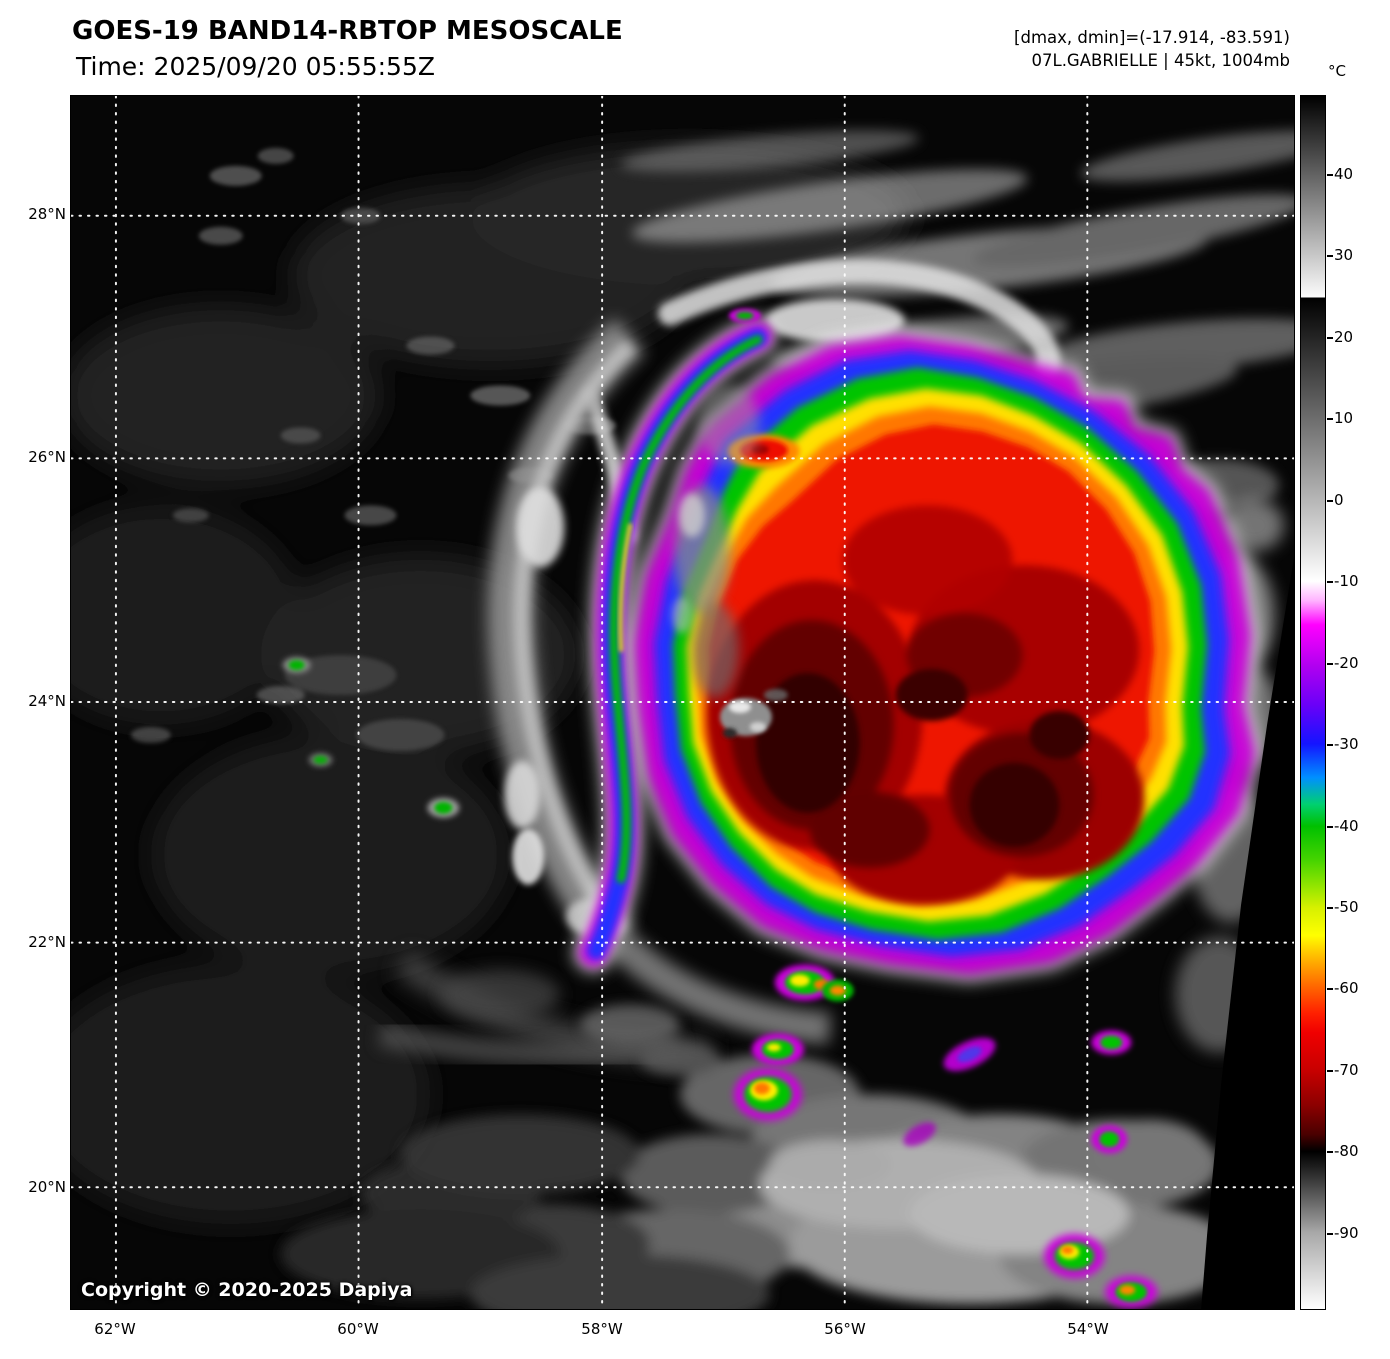 This screenshot has height=1359, width=1390. I want to click on lon-label-54w: 54°W, so click(1088, 1329).